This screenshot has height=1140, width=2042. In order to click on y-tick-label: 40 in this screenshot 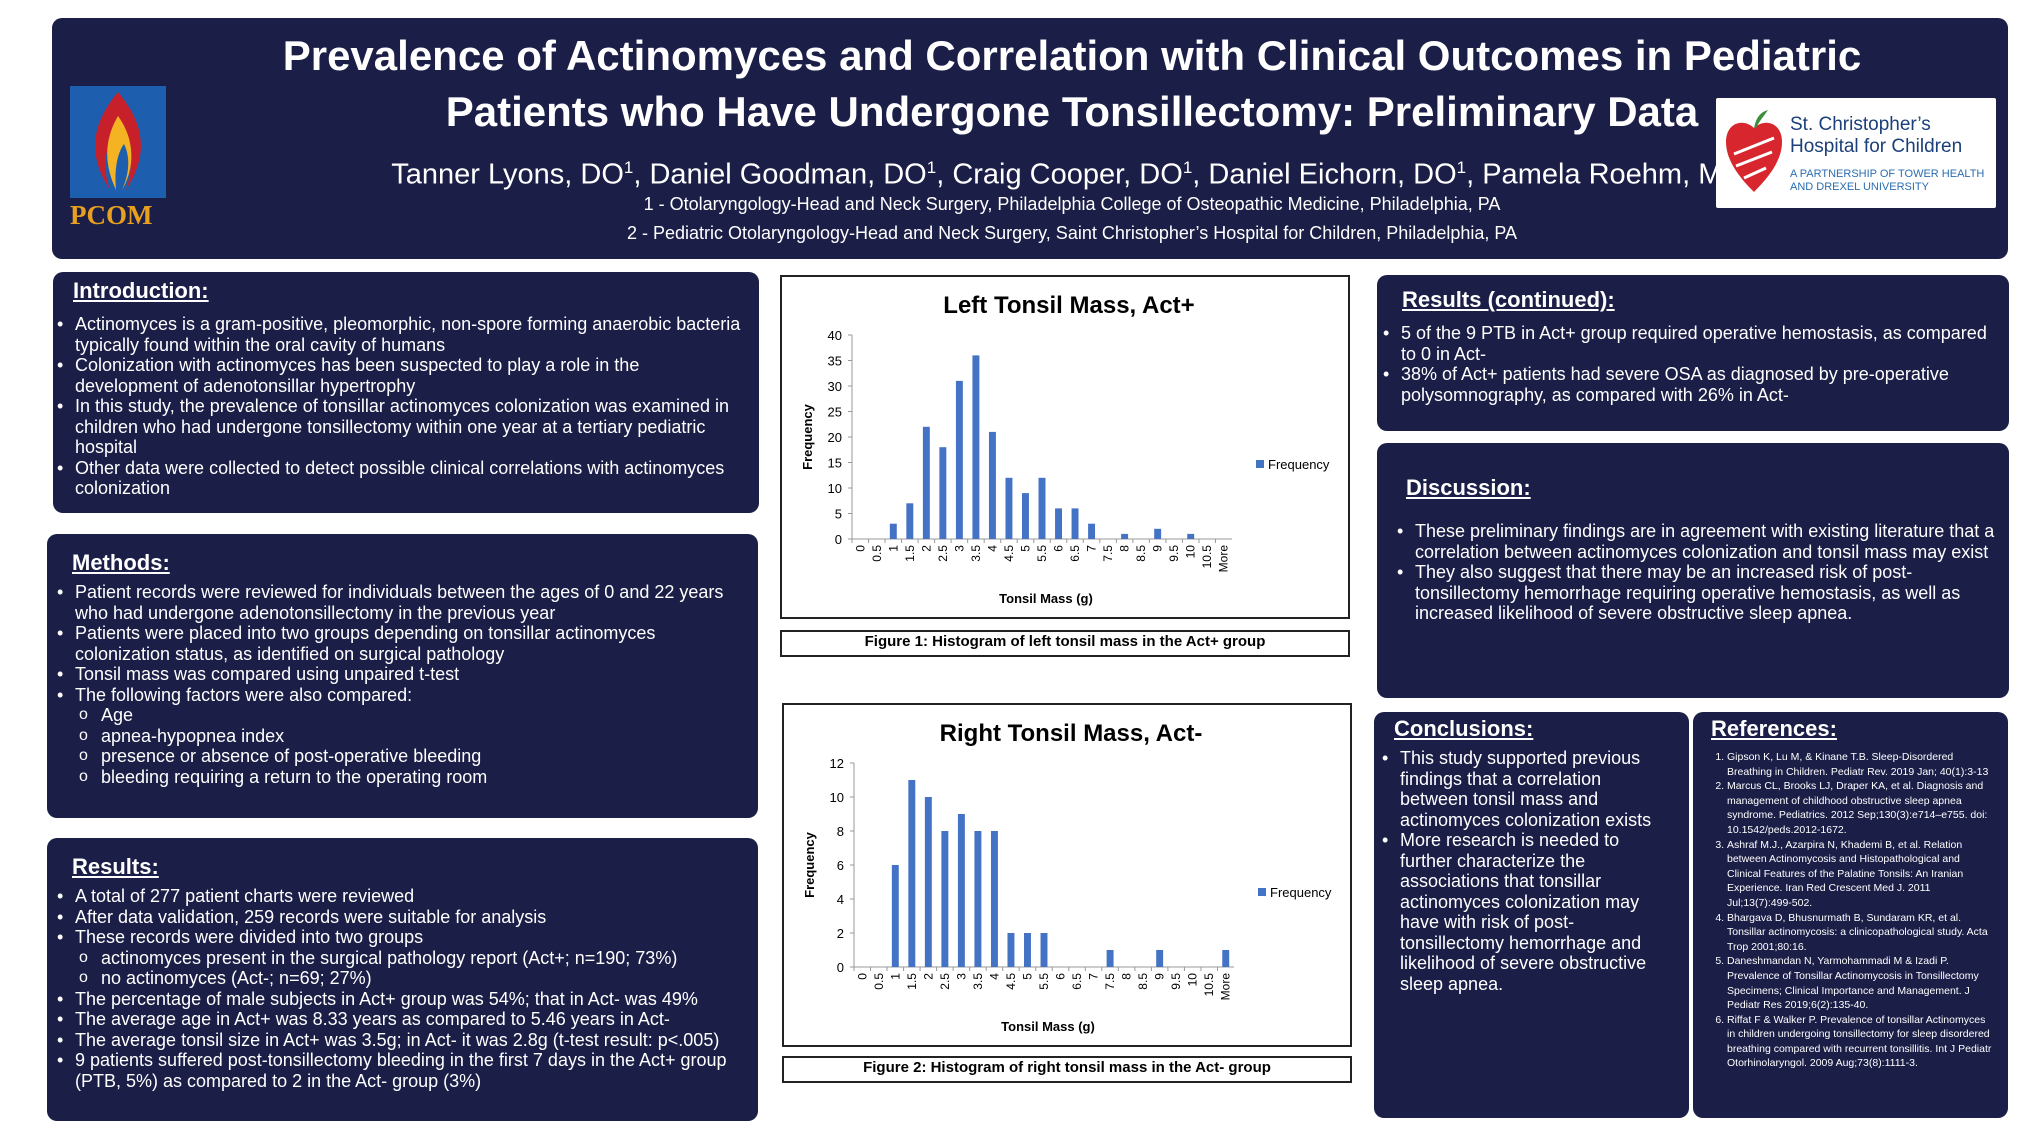, I will do `click(835, 335)`.